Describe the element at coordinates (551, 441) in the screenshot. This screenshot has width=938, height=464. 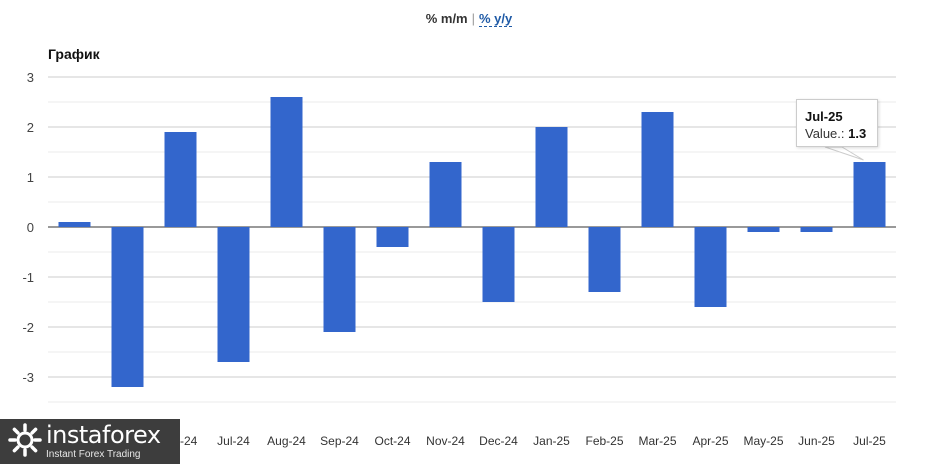
I see `x-tick-label: Jan-25` at that location.